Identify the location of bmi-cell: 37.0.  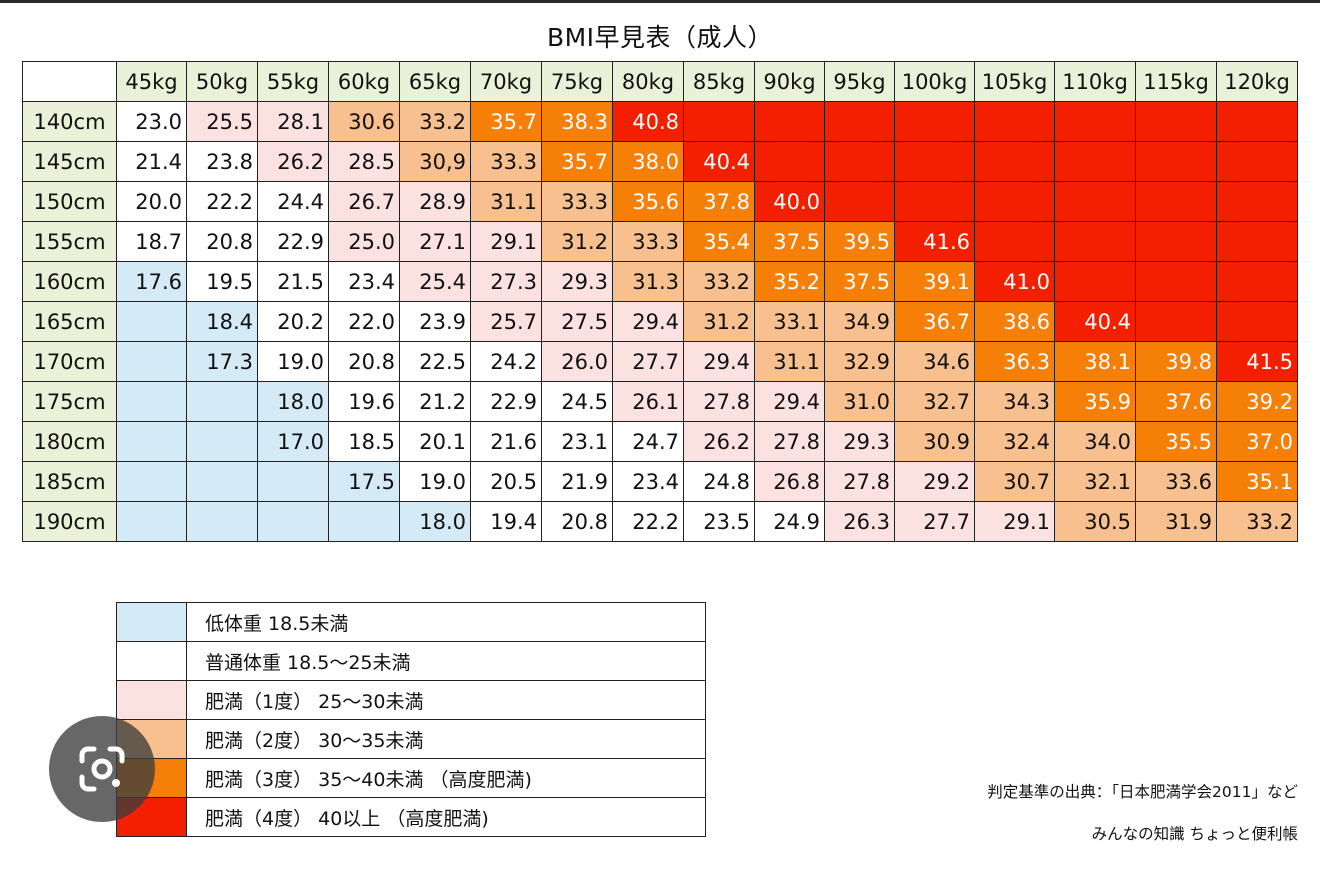
(1257, 441).